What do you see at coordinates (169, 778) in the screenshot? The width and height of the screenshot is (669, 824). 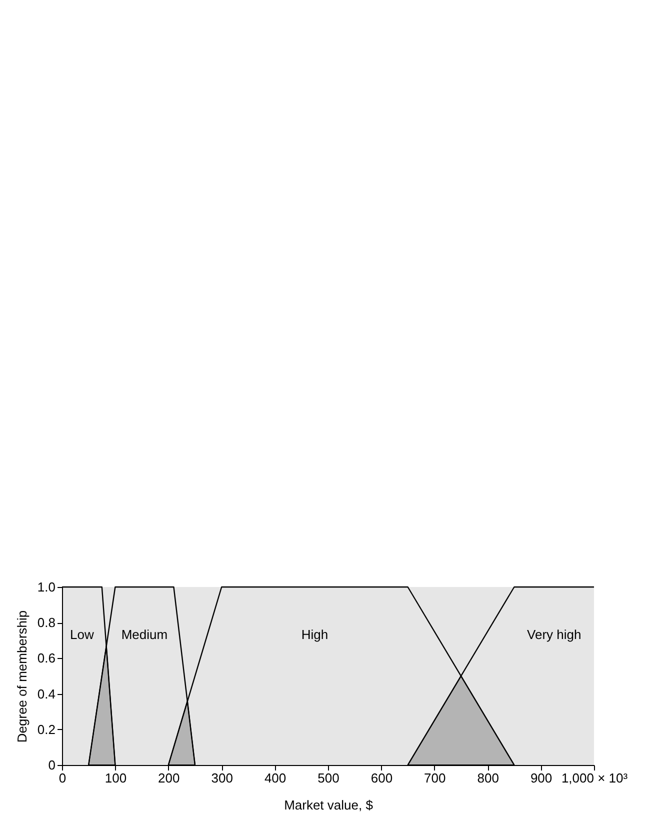 I see `x-tick-label: 200` at bounding box center [169, 778].